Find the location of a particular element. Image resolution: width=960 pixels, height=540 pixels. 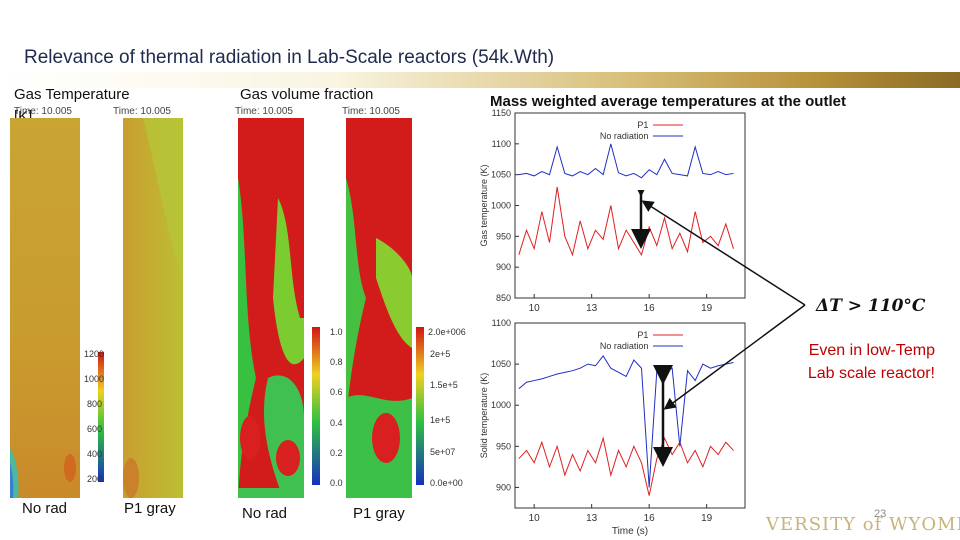

gas-volume-fraction-header: Gas volume fraction is located at coordinates (307, 94).